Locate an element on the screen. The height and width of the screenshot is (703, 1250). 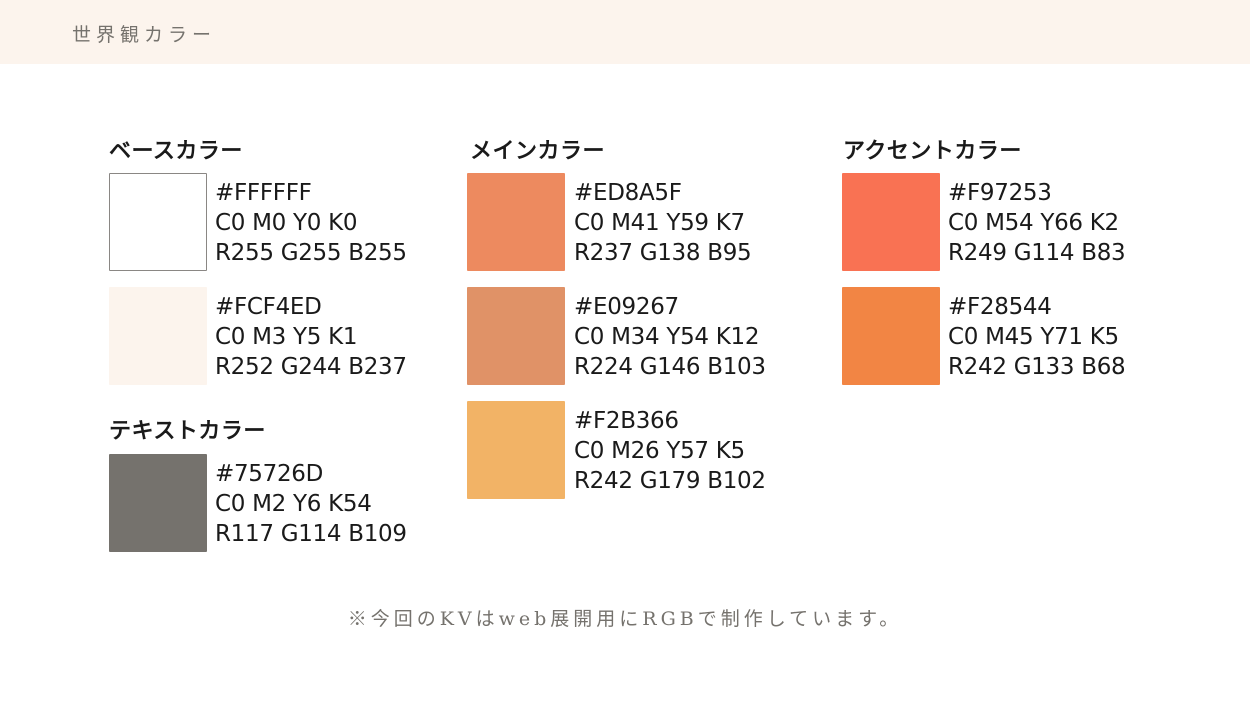
color-info-accent-1: #F97253 C0 M54 Y66 K2 R249 G114 B83 is located at coordinates (1037, 223).